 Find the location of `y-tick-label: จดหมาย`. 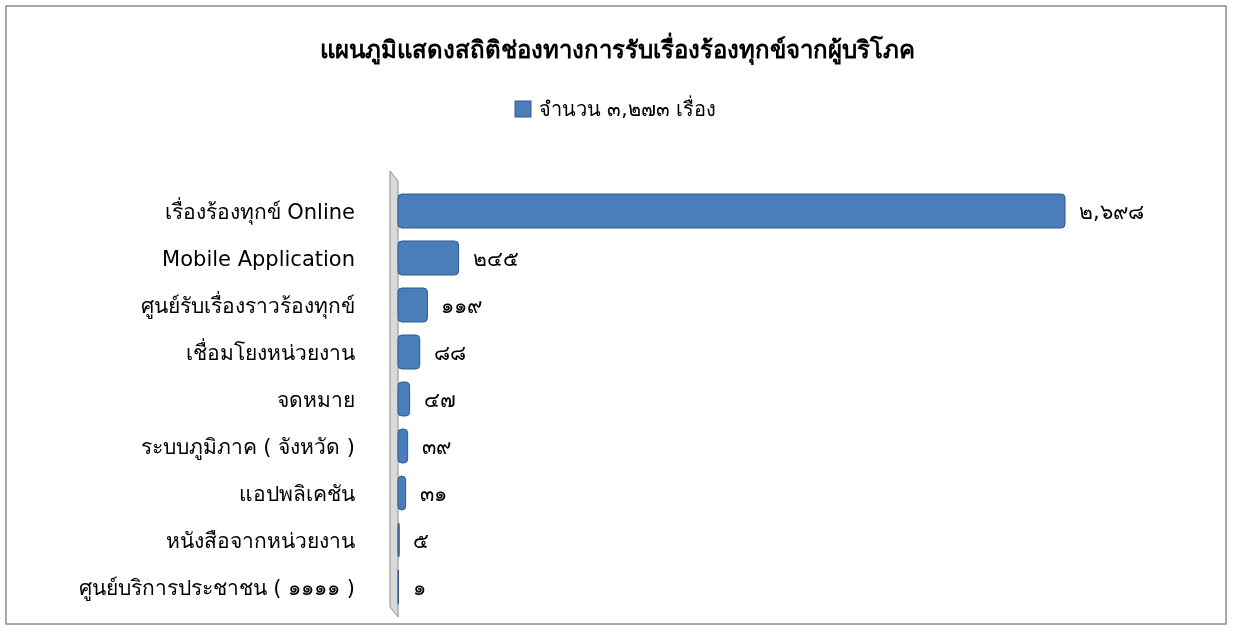

y-tick-label: จดหมาย is located at coordinates (316, 400).